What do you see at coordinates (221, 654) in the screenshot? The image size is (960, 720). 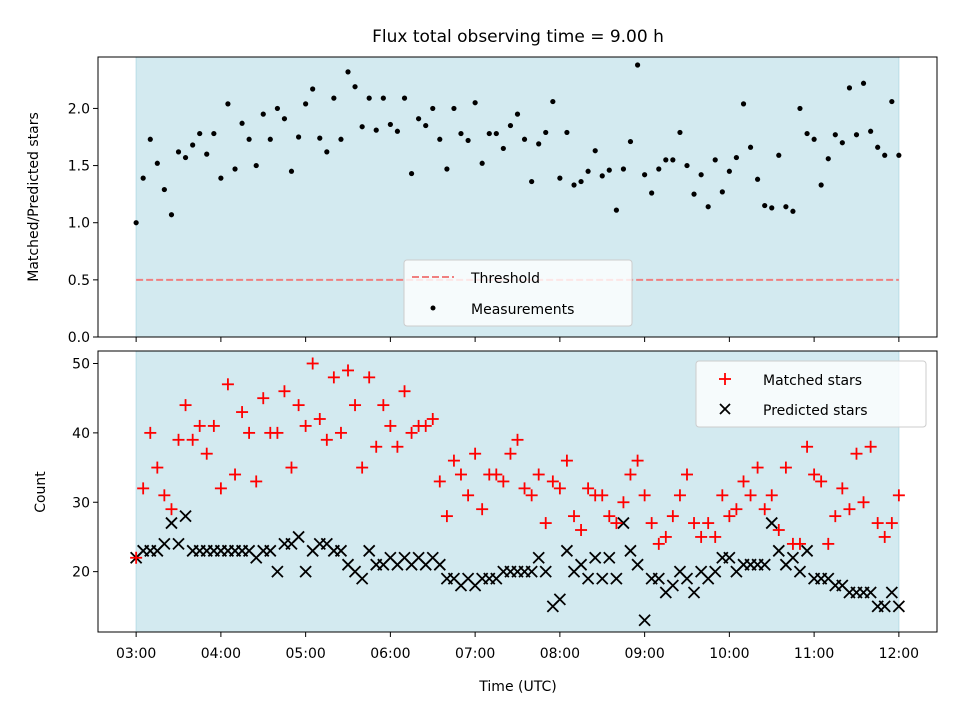 I see `x-tick-label: 04:00` at bounding box center [221, 654].